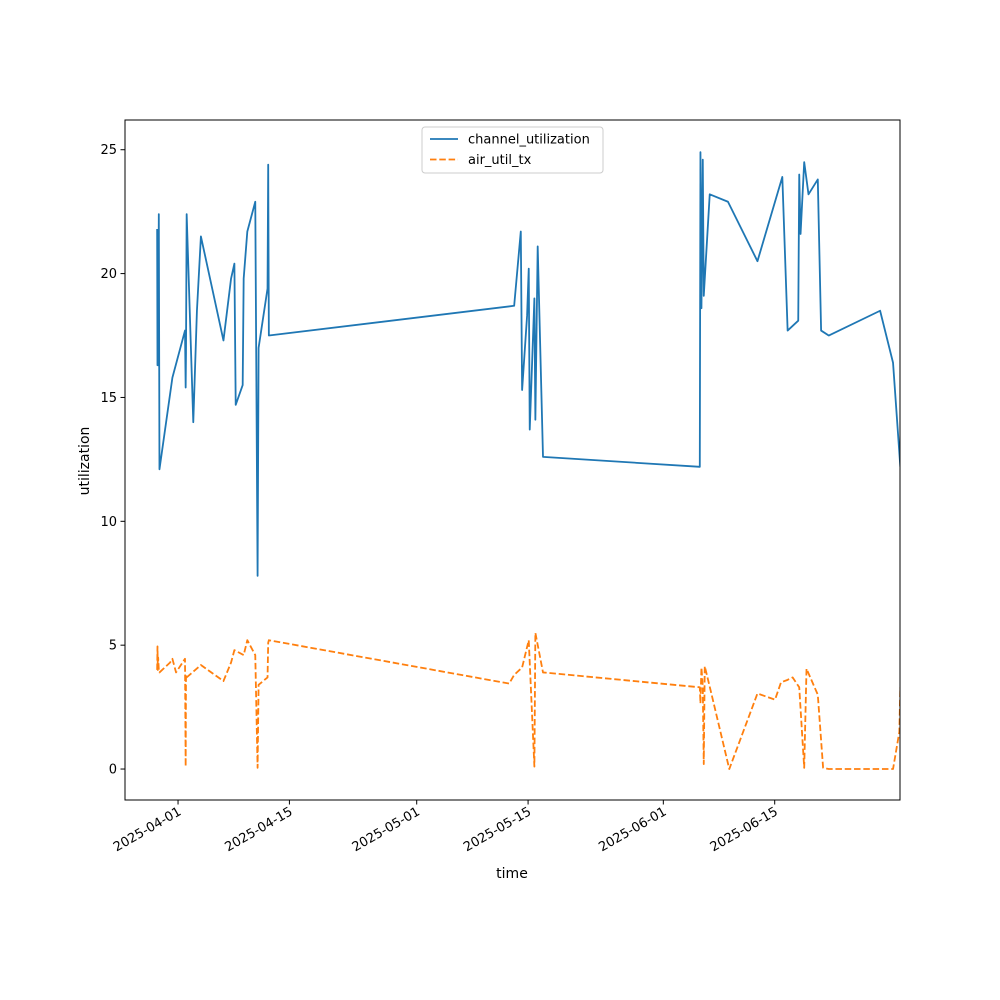 This screenshot has width=1000, height=1000. Describe the element at coordinates (500, 160) in the screenshot. I see `legend-label-air_util_tx: air_util_tx` at that location.